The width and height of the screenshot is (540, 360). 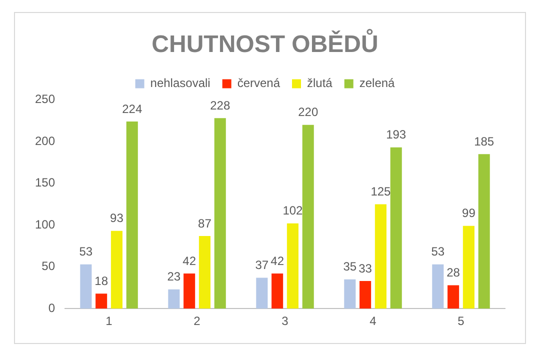 I want to click on legend-label: červená, so click(x=258, y=83).